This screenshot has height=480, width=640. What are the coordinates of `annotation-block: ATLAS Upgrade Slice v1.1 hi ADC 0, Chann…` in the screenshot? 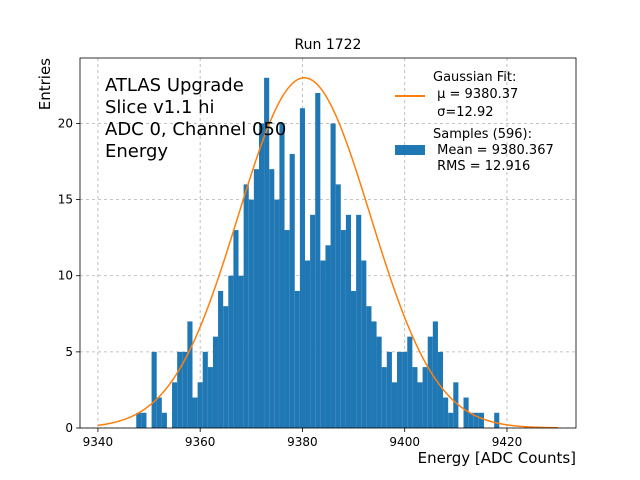 It's located at (195, 118).